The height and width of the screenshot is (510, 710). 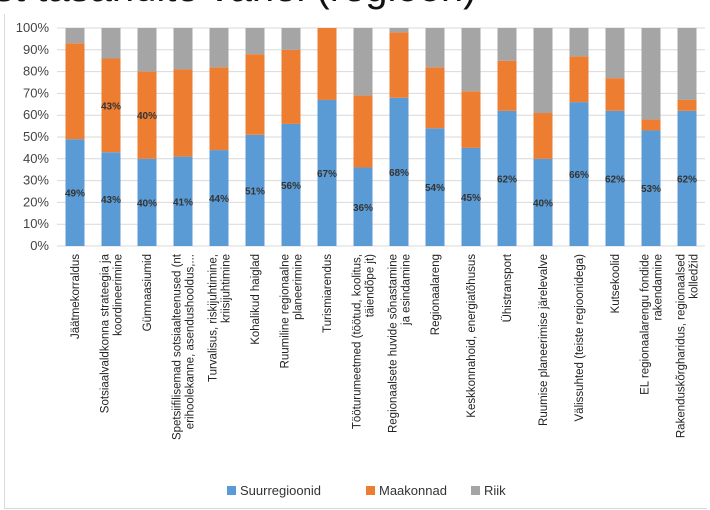 What do you see at coordinates (280, 490) in the screenshot?
I see `legend-label: Suurregioonid` at bounding box center [280, 490].